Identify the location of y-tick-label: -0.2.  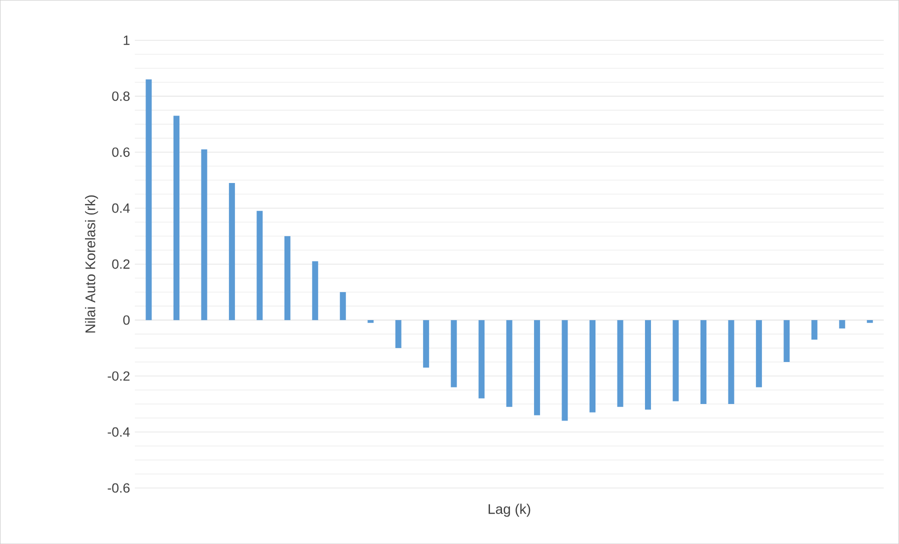
(119, 376).